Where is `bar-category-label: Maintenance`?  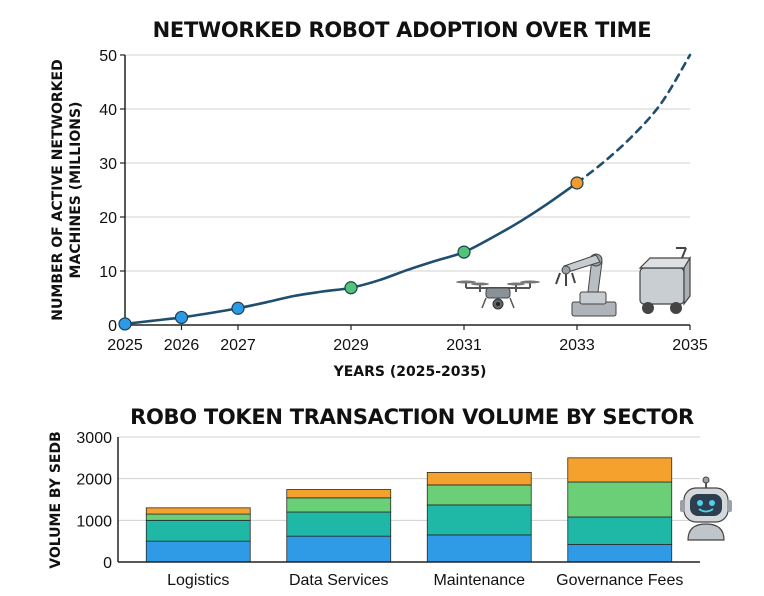 bar-category-label: Maintenance is located at coordinates (479, 580).